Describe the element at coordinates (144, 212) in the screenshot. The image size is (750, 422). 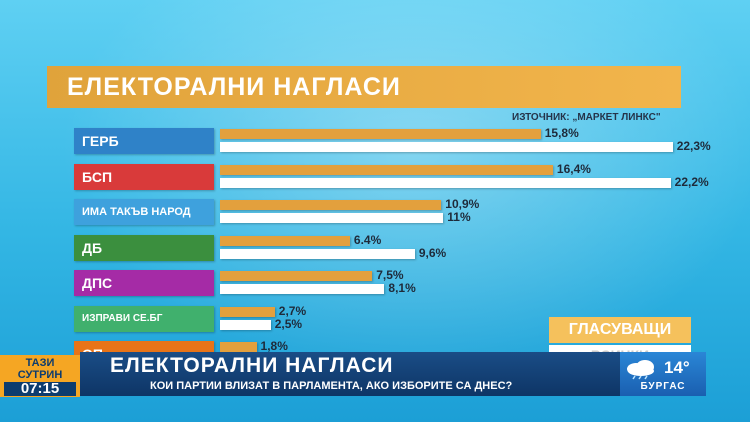
I see `party-label: ИМА ТАКЪВ НАРОД` at that location.